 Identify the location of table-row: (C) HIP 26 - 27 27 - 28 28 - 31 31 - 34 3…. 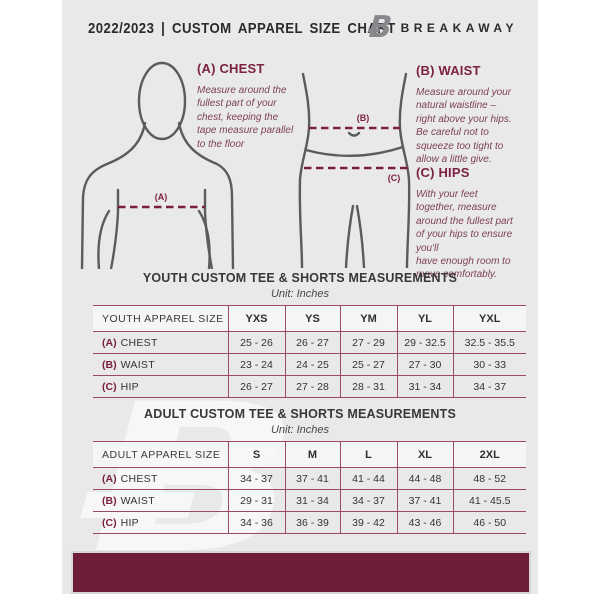
(309, 386).